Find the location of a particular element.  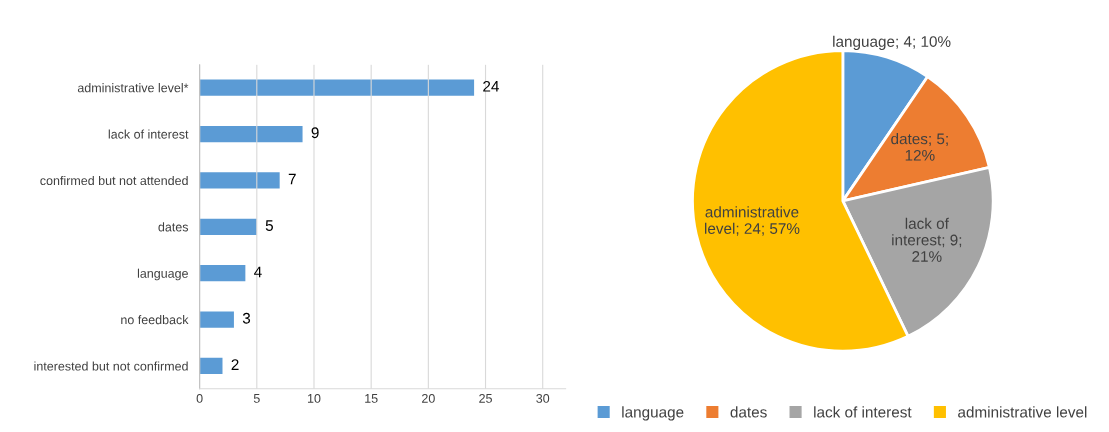

data-label: 24 is located at coordinates (491, 86).